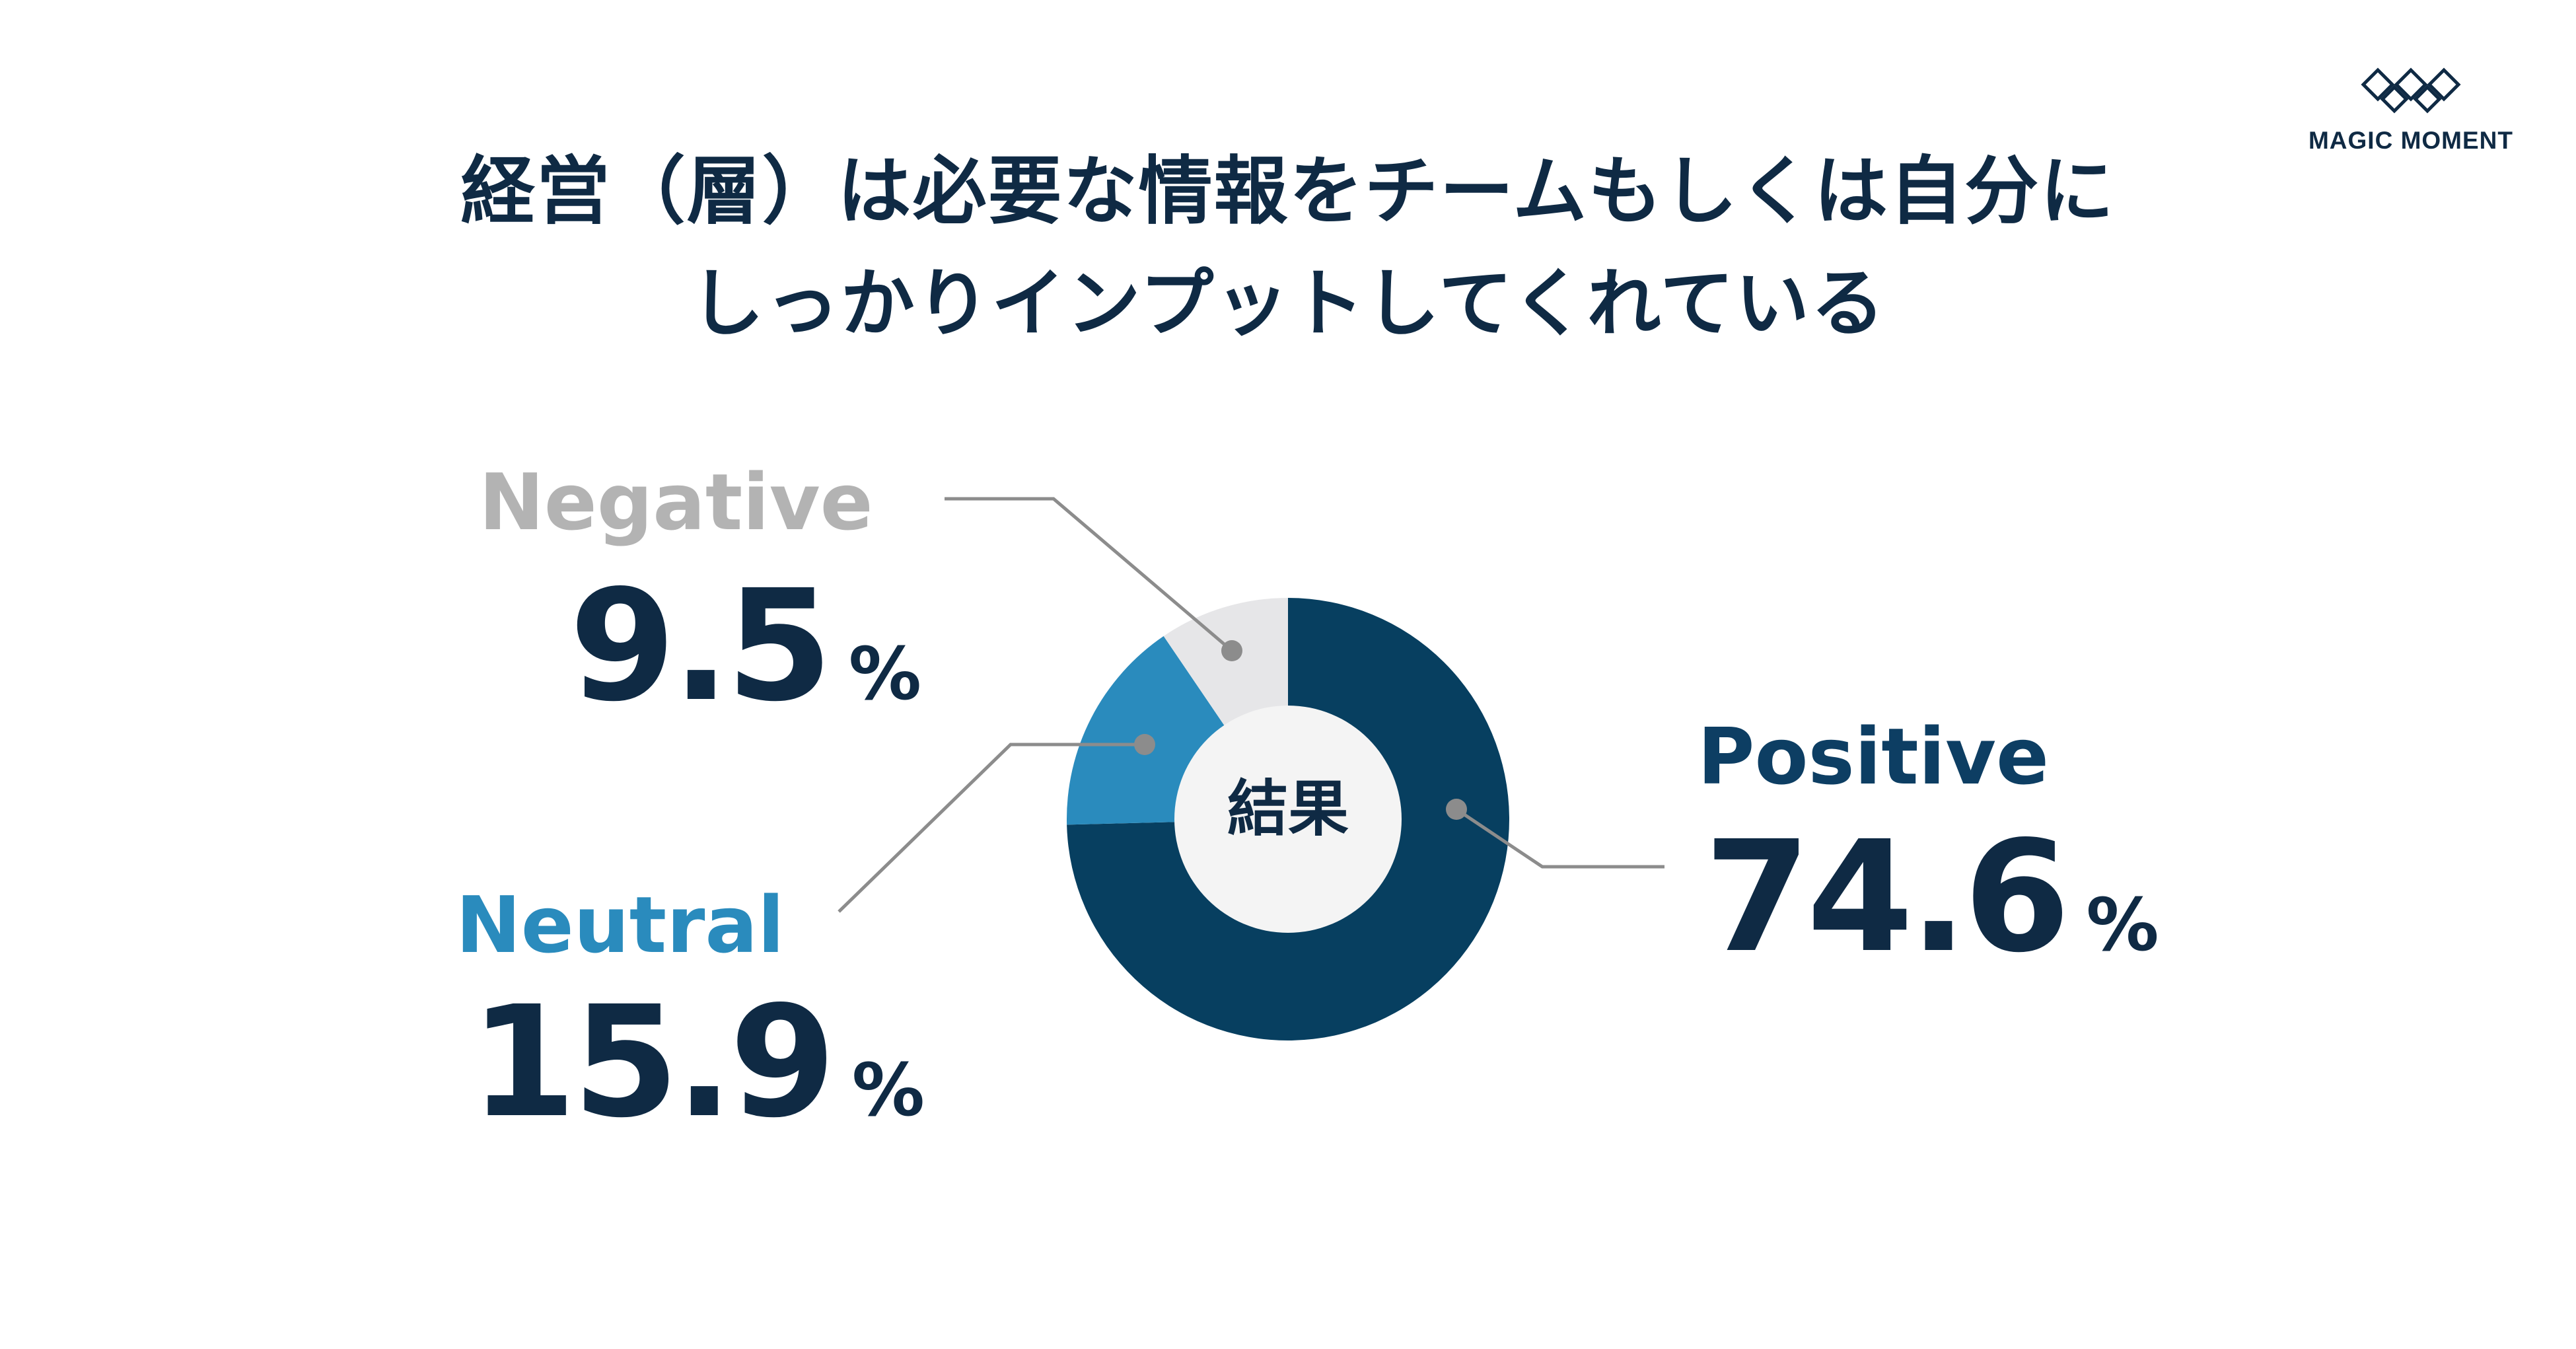 The image size is (2576, 1349). Describe the element at coordinates (1144, 744) in the screenshot. I see `leader-dot-neutral` at that location.